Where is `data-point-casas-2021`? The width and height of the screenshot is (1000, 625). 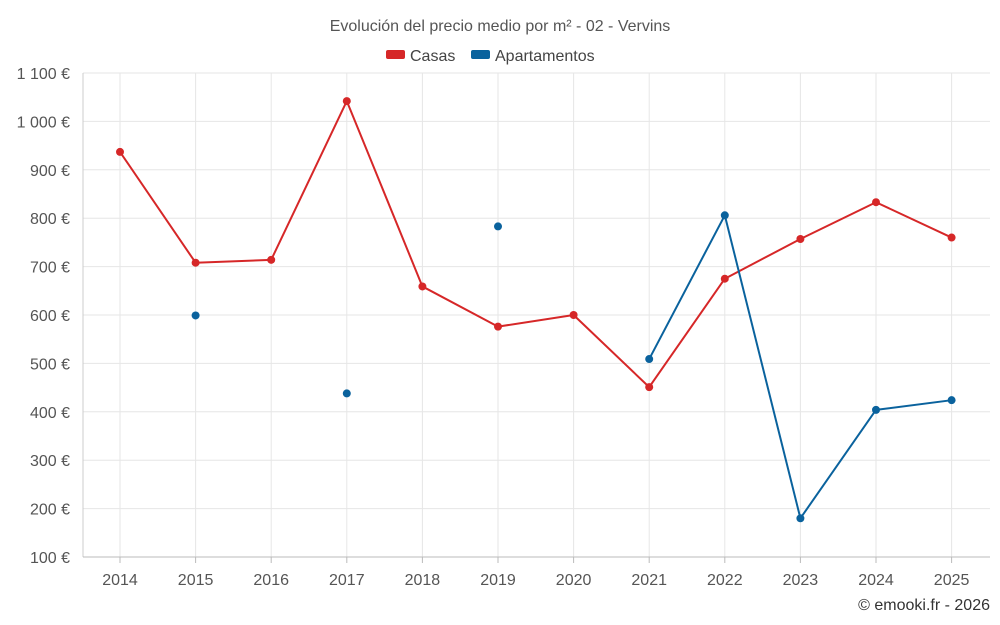 data-point-casas-2021 is located at coordinates (649, 387).